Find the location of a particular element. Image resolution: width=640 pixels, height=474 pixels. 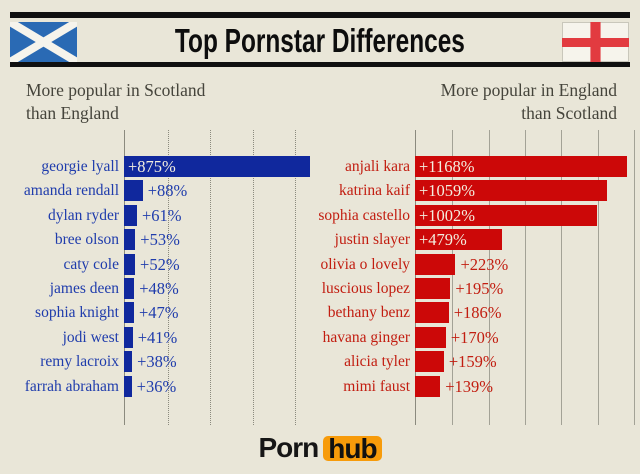

bar-value: +1168% is located at coordinates (447, 166).